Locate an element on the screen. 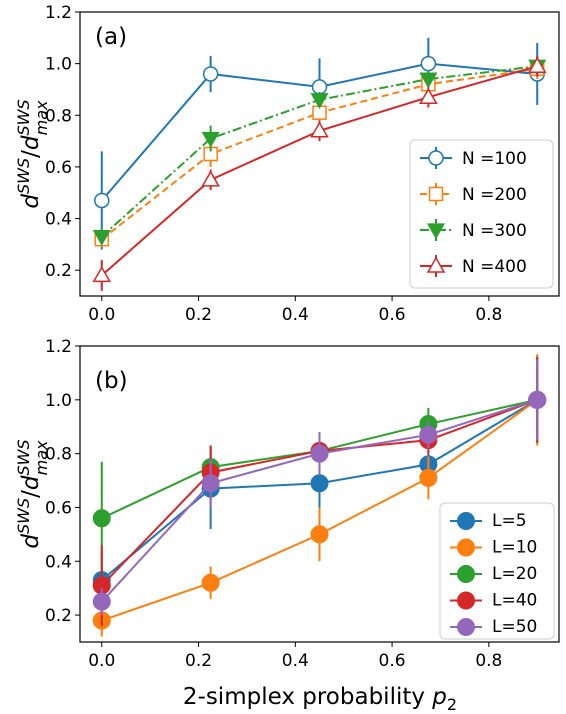 This screenshot has height=714, width=566. legend-box is located at coordinates (481, 214).